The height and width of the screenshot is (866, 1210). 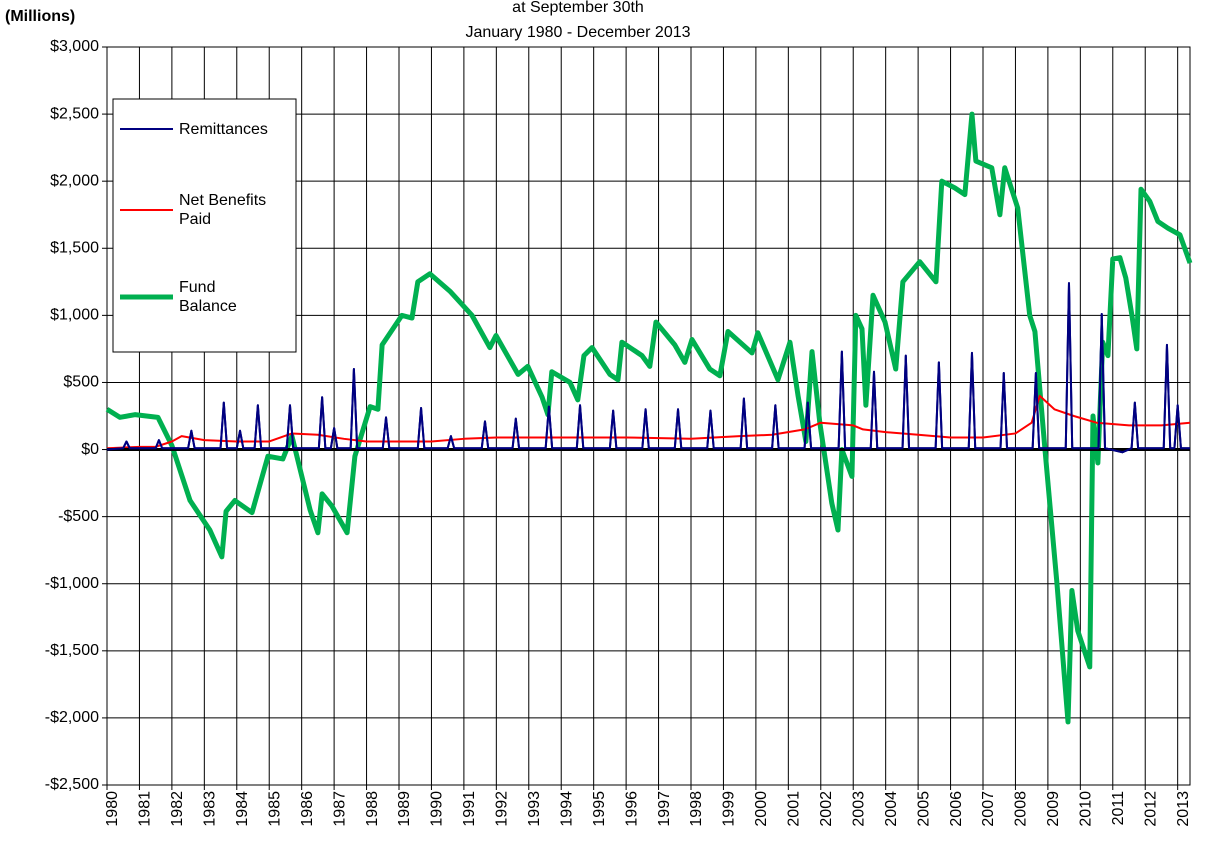 What do you see at coordinates (826, 809) in the screenshot?
I see `x-tick-label: 2002` at bounding box center [826, 809].